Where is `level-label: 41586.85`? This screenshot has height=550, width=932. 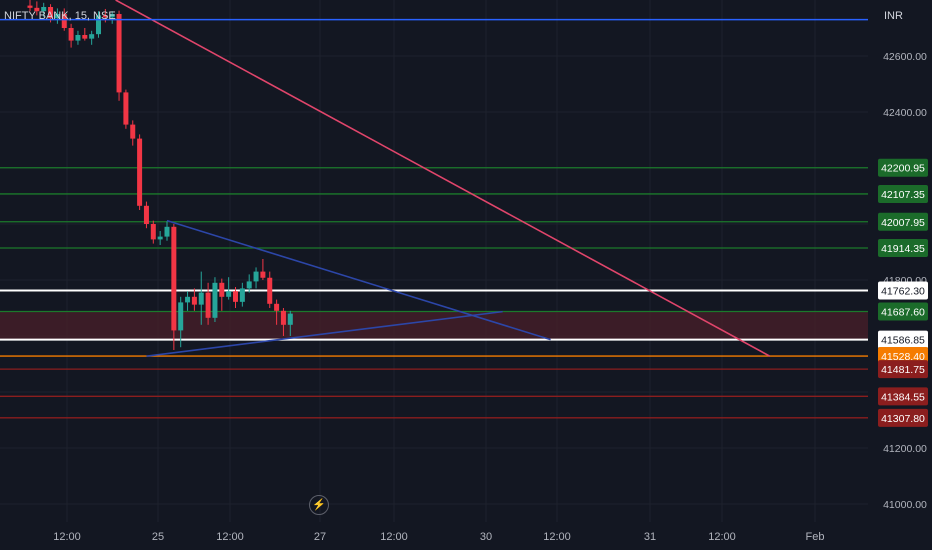 level-label: 41586.85 is located at coordinates (903, 341).